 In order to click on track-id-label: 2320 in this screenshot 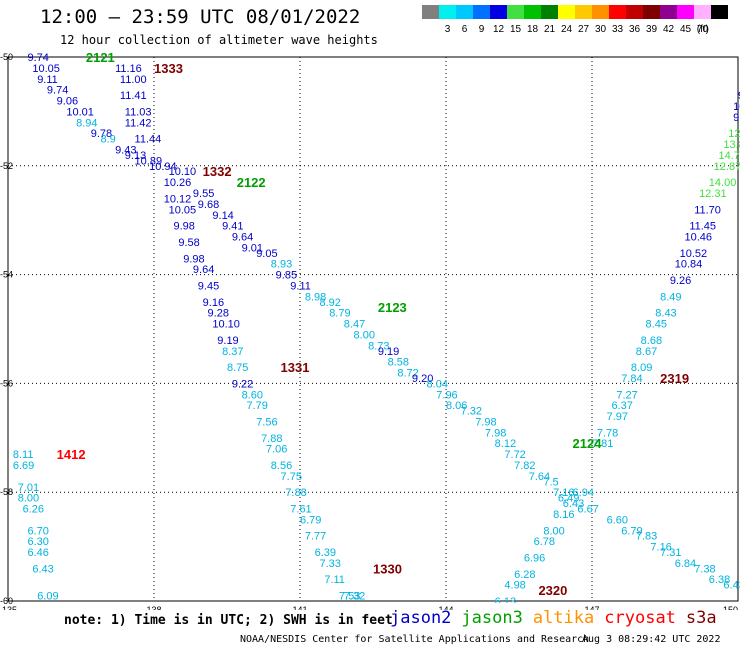, I will do `click(552, 590)`.